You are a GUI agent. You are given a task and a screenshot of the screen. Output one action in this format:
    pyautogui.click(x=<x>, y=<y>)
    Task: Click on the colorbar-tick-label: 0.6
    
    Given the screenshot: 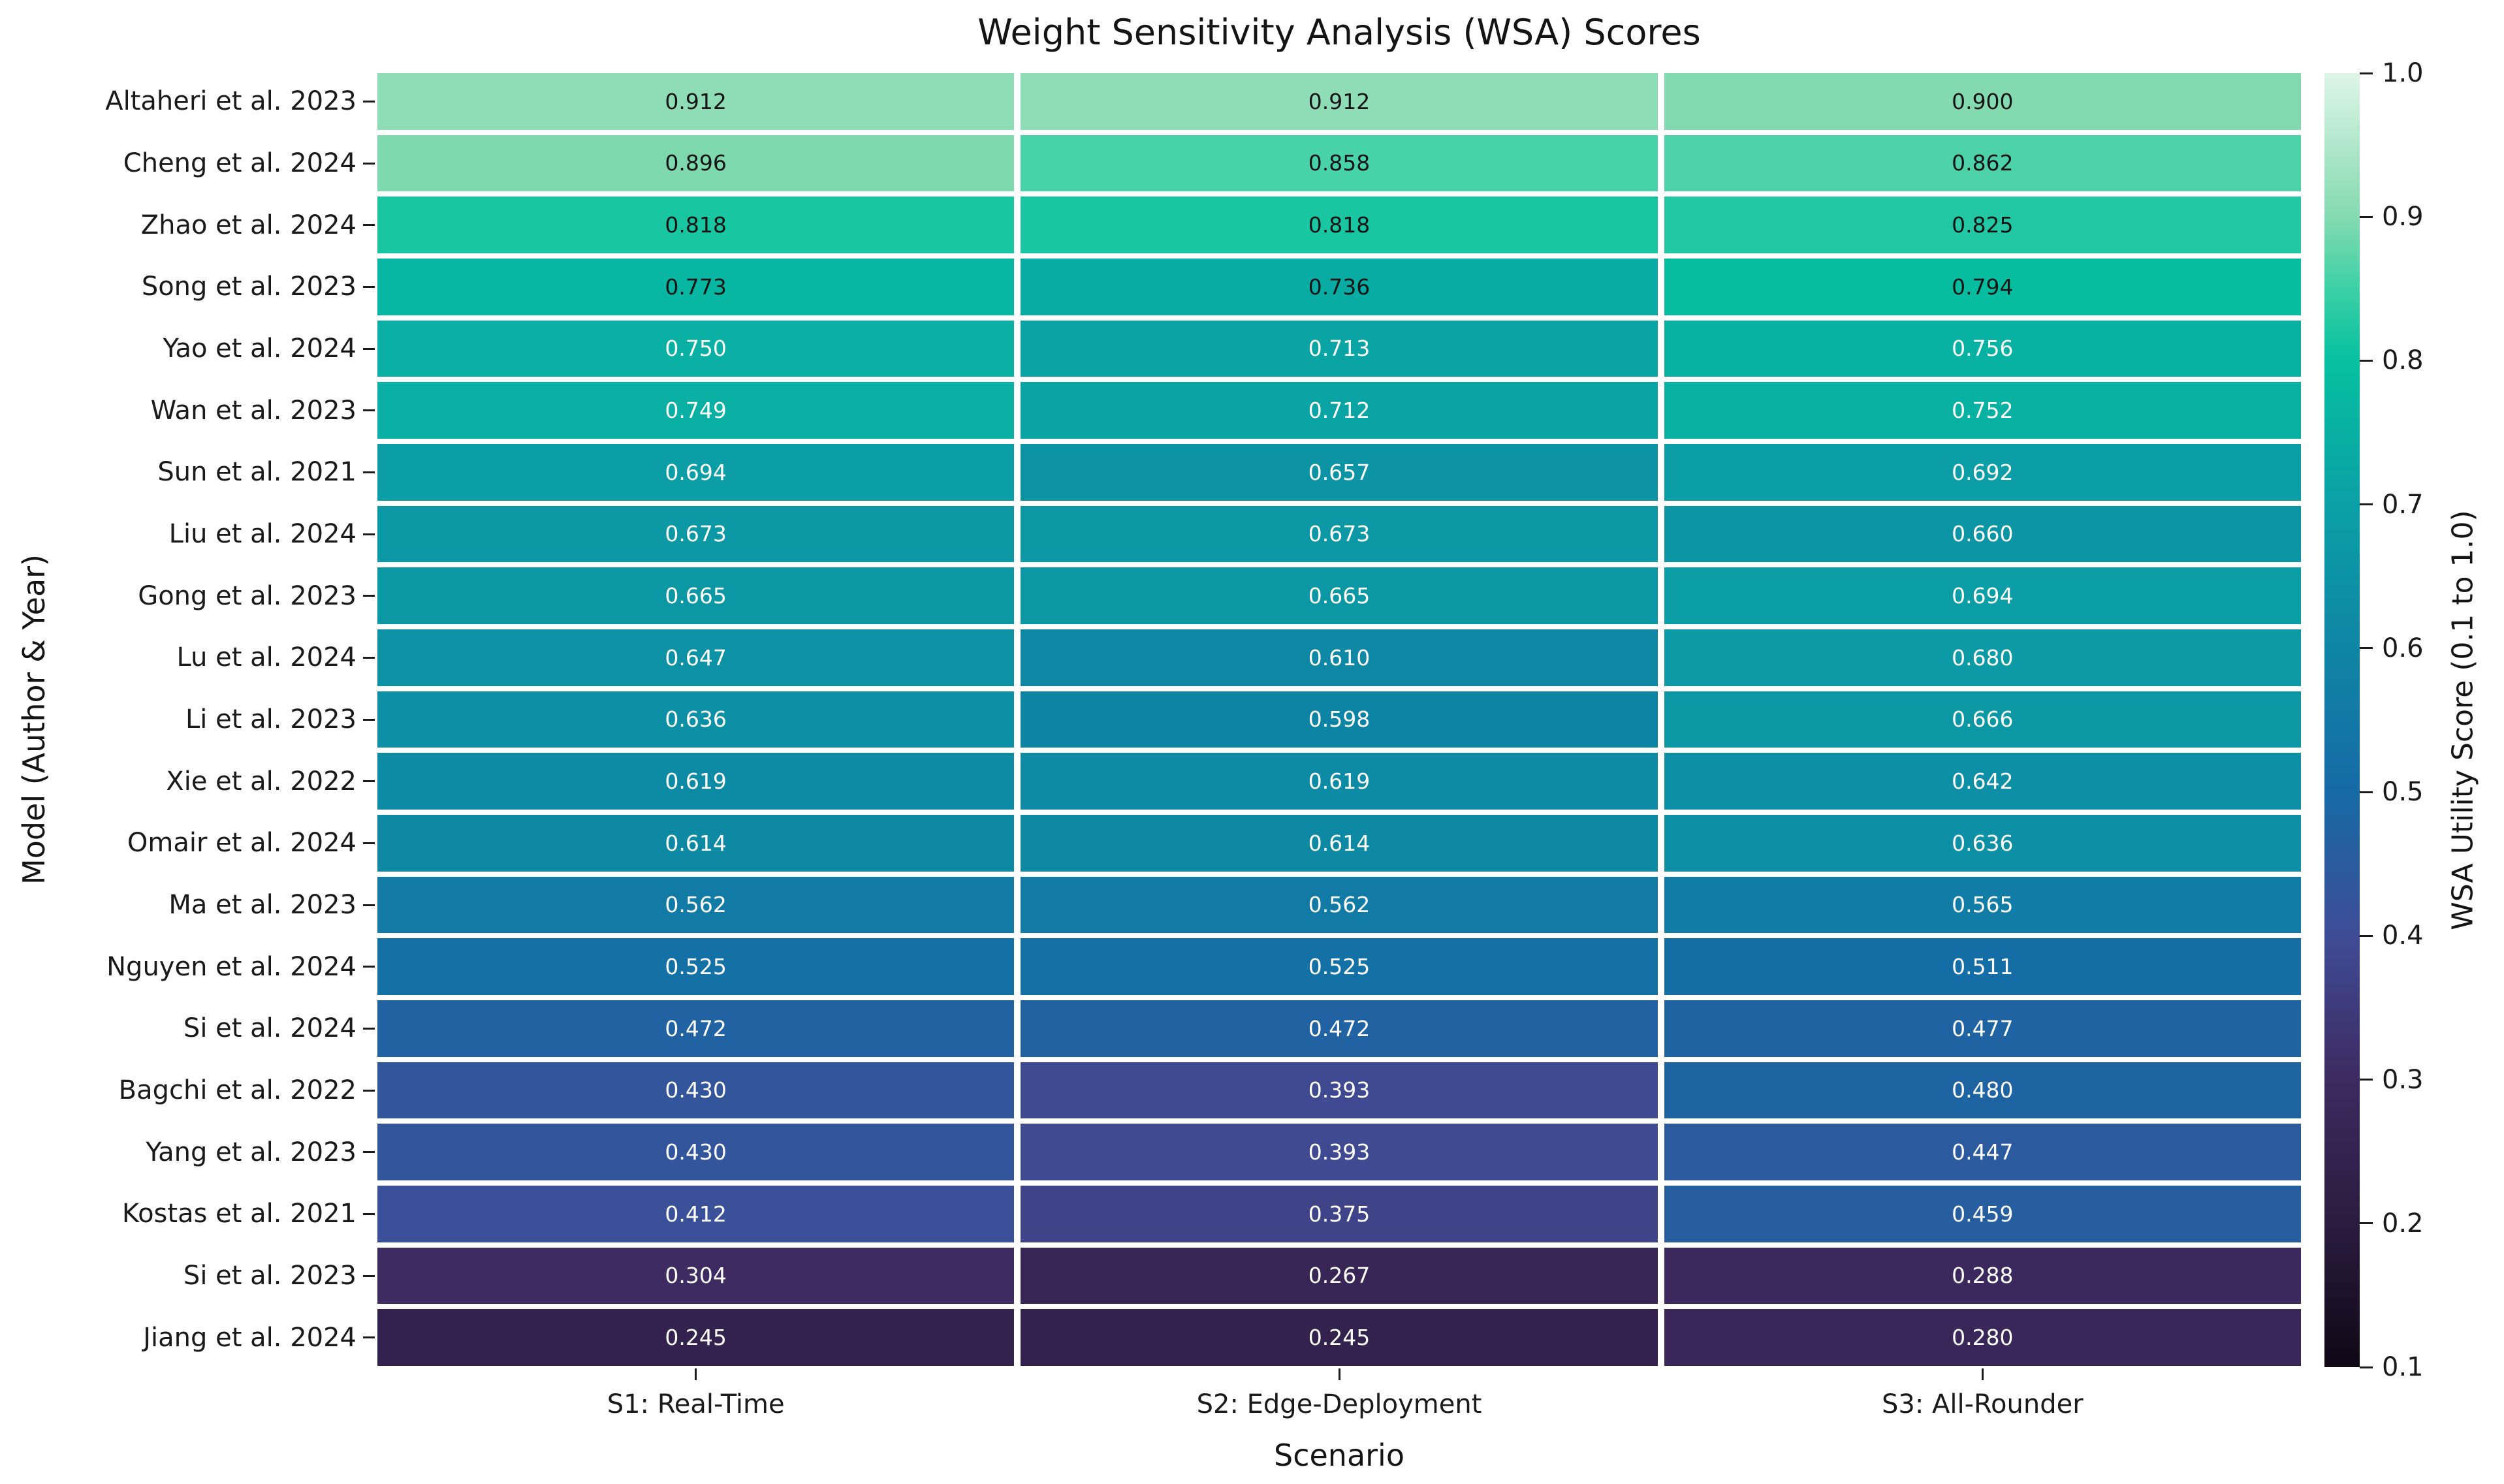 What is the action you would take?
    pyautogui.click(x=2403, y=648)
    